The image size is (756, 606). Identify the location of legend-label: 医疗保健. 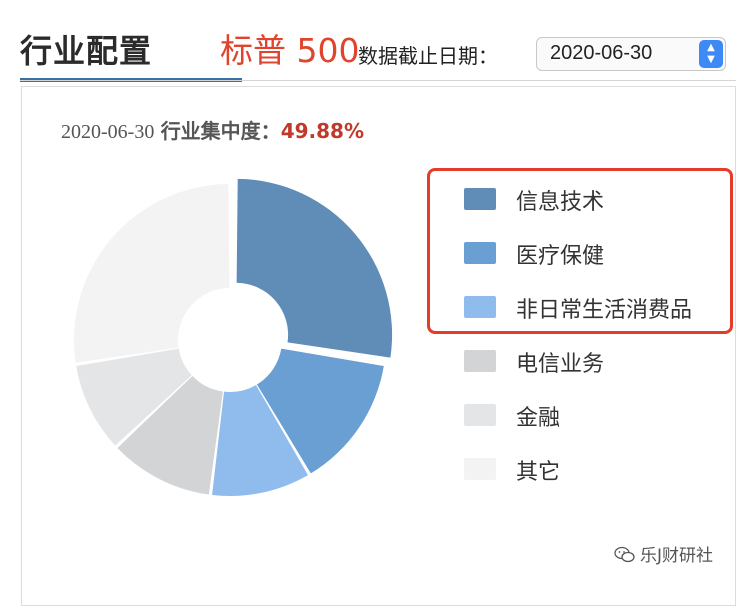
(560, 256).